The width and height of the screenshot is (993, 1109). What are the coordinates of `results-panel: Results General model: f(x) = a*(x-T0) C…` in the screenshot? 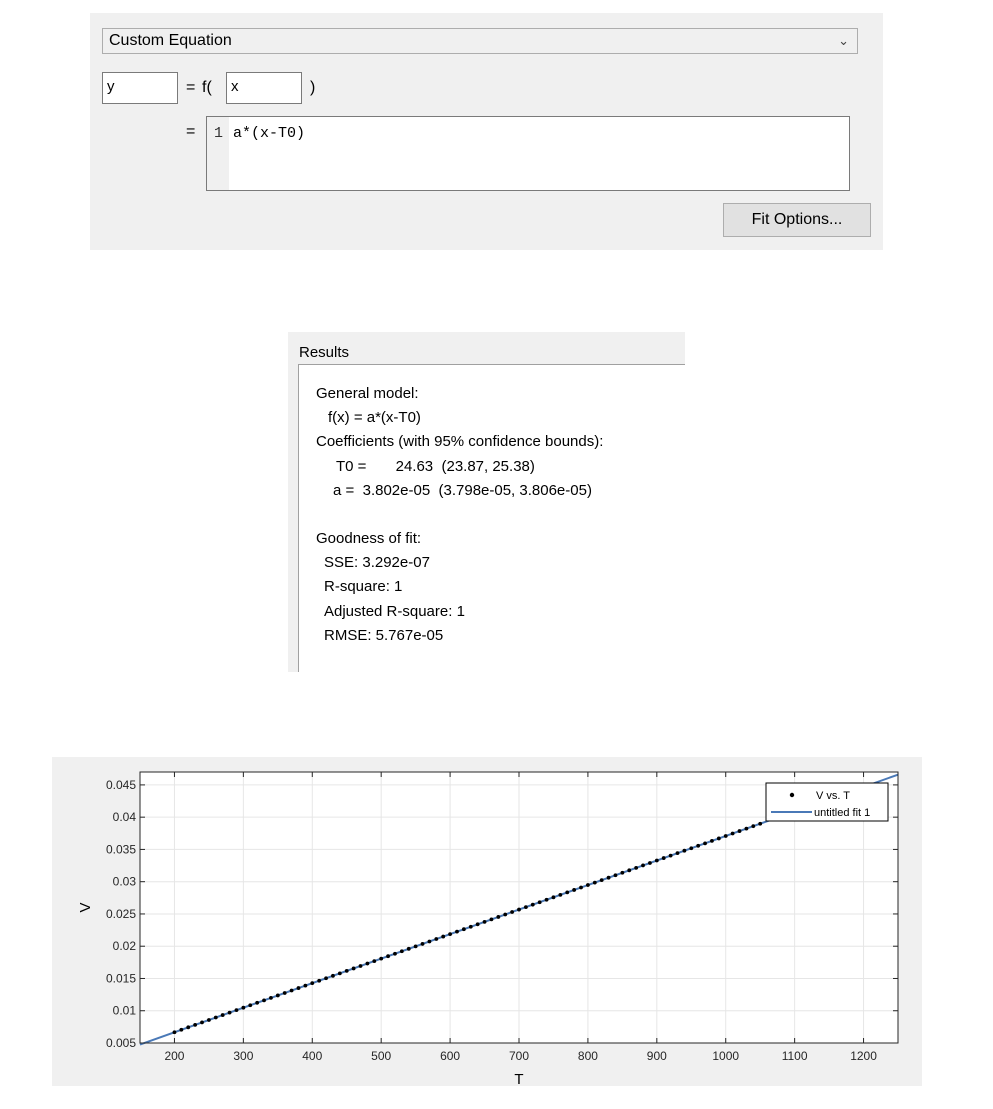 It's located at (486, 502).